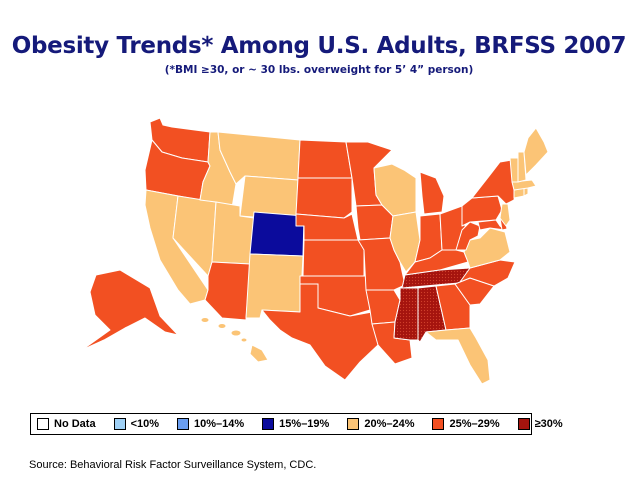 This screenshot has height=478, width=638. Describe the element at coordinates (432, 193) in the screenshot. I see `state-michigan` at that location.